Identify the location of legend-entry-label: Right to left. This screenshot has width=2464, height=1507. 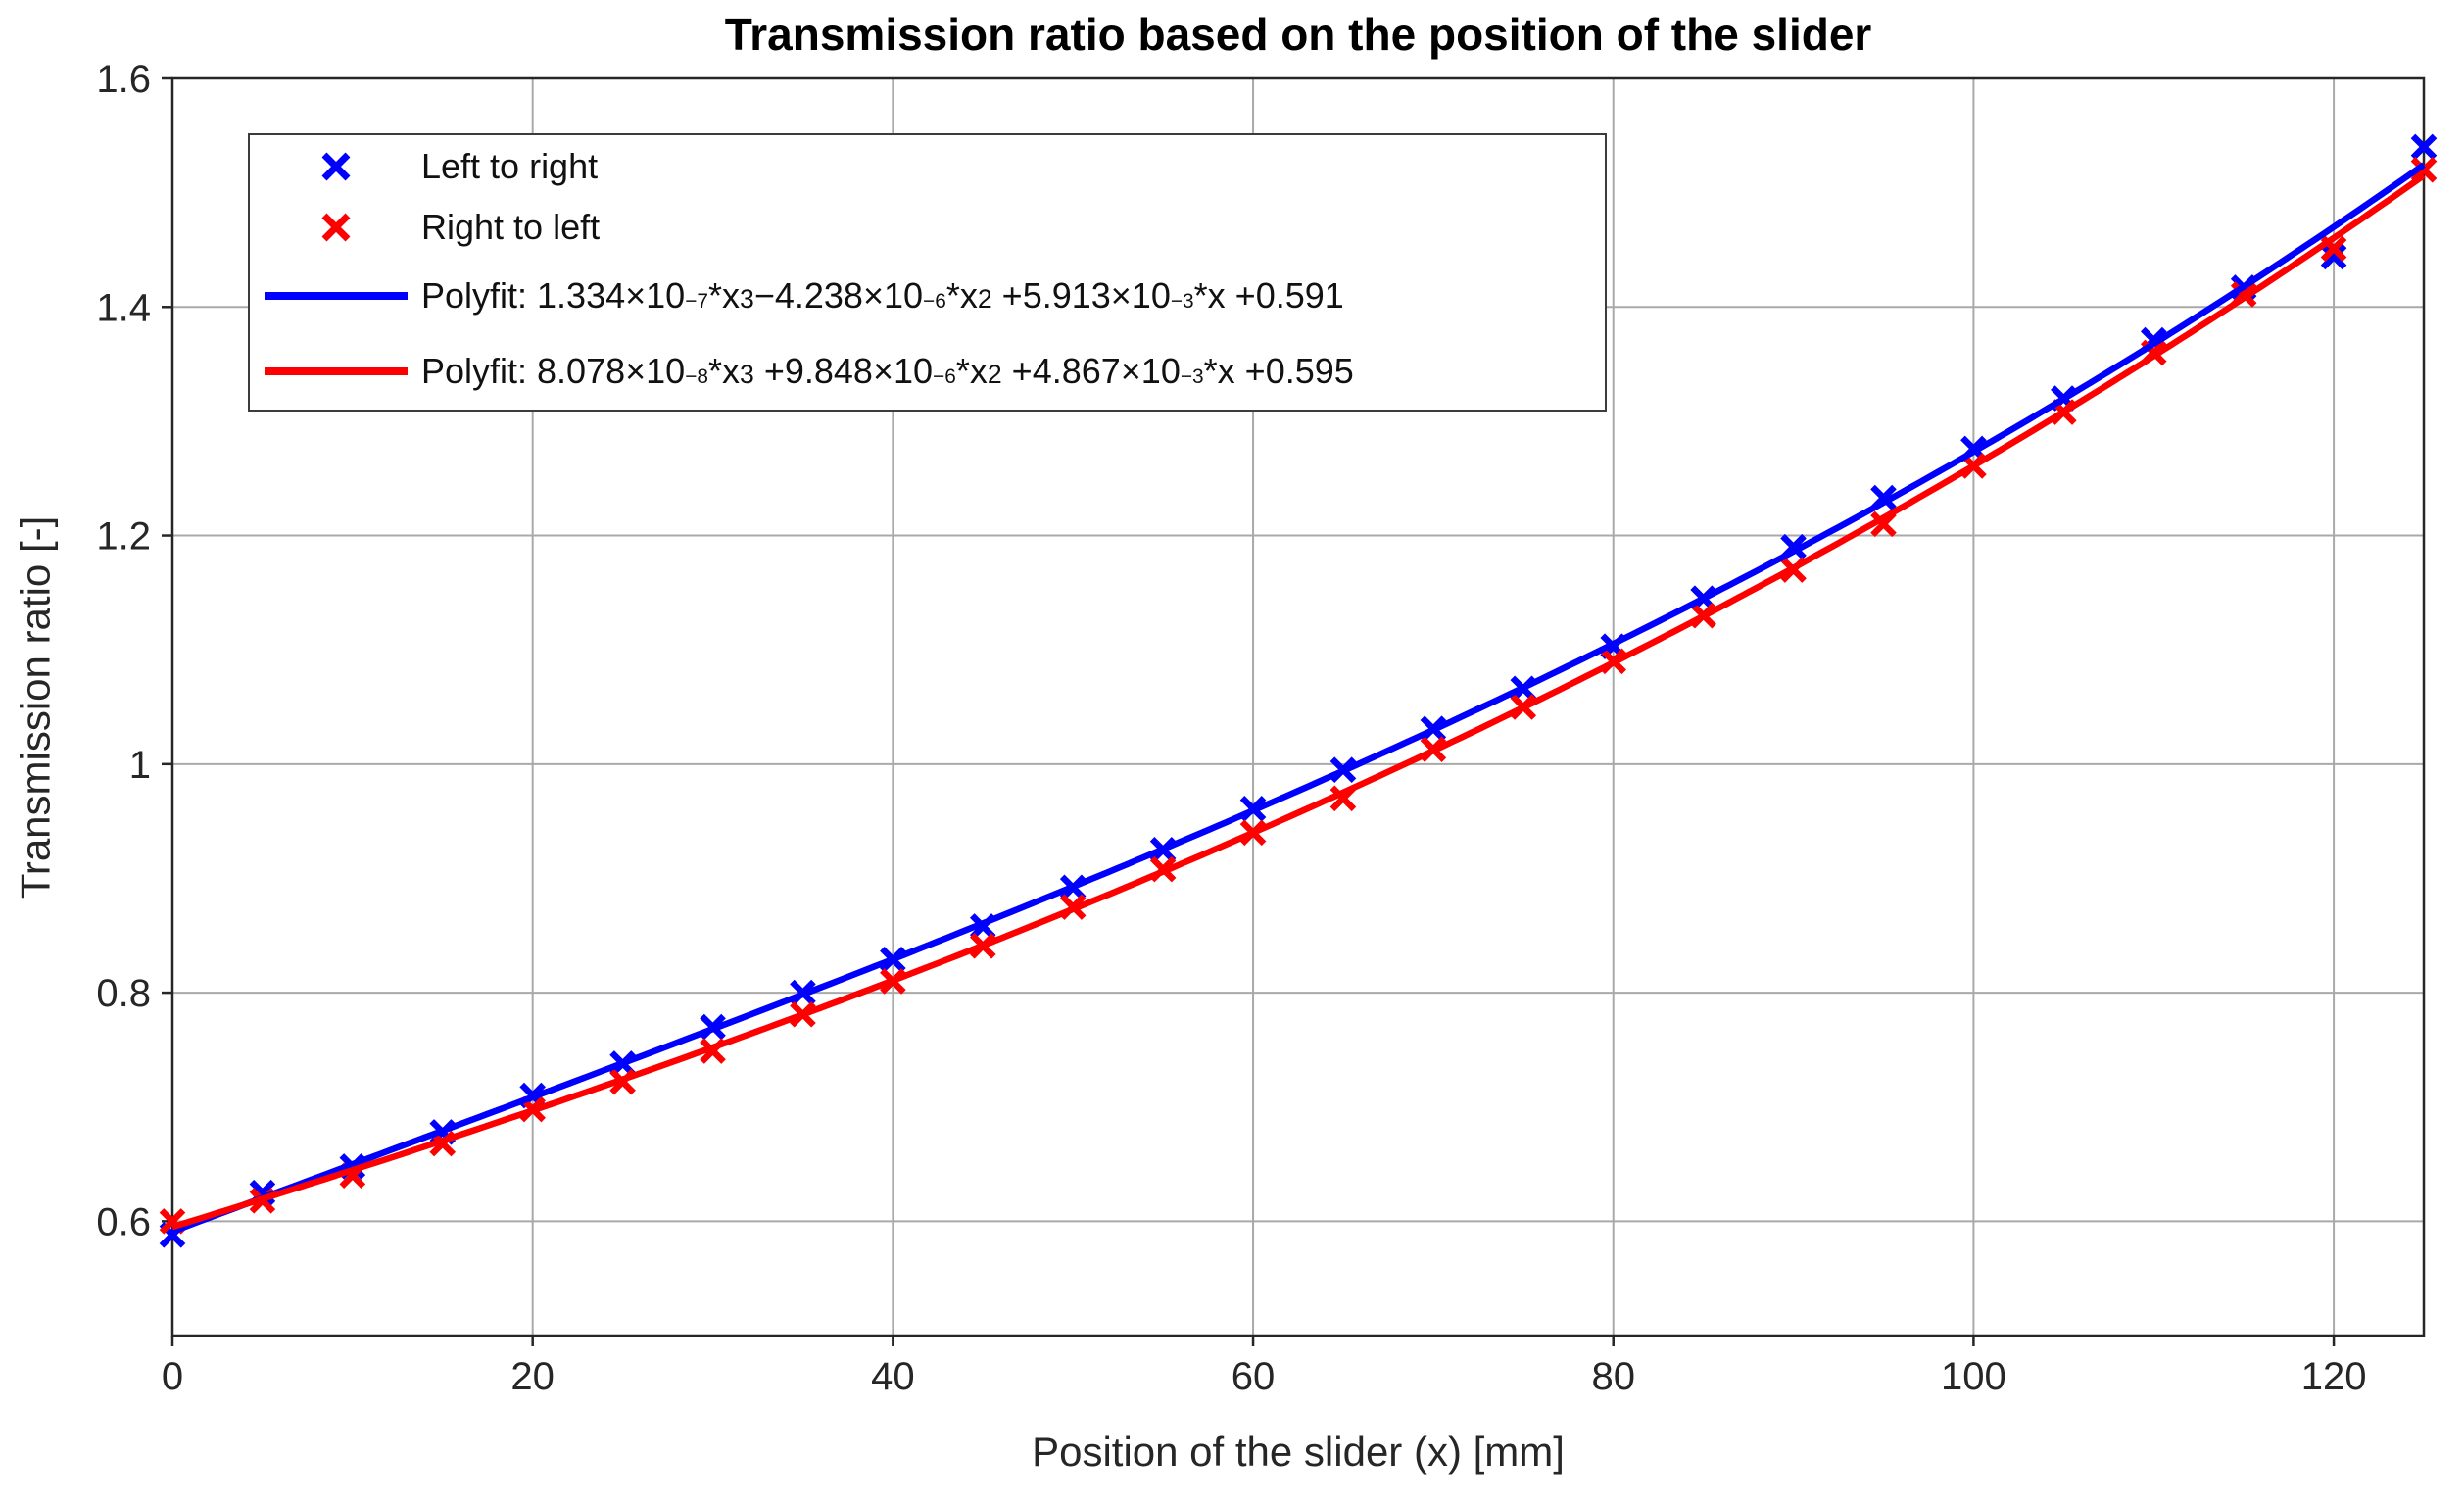
(511, 227).